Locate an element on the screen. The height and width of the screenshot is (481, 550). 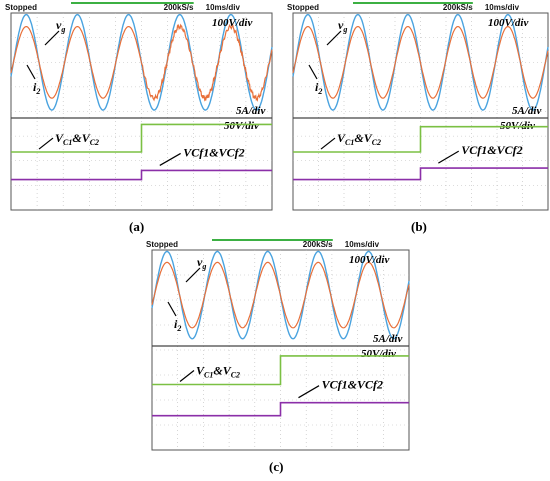
caption-b: (b) is located at coordinates (419, 226).